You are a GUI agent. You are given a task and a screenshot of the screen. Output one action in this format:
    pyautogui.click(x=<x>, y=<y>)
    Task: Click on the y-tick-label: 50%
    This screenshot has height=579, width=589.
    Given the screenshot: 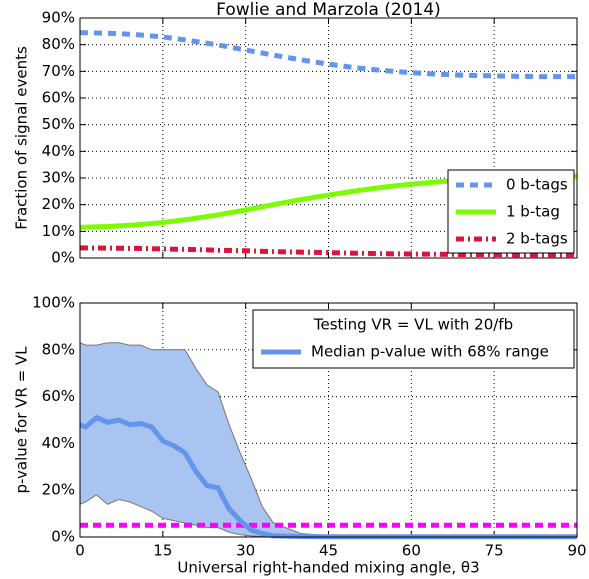 What is the action you would take?
    pyautogui.click(x=58, y=124)
    